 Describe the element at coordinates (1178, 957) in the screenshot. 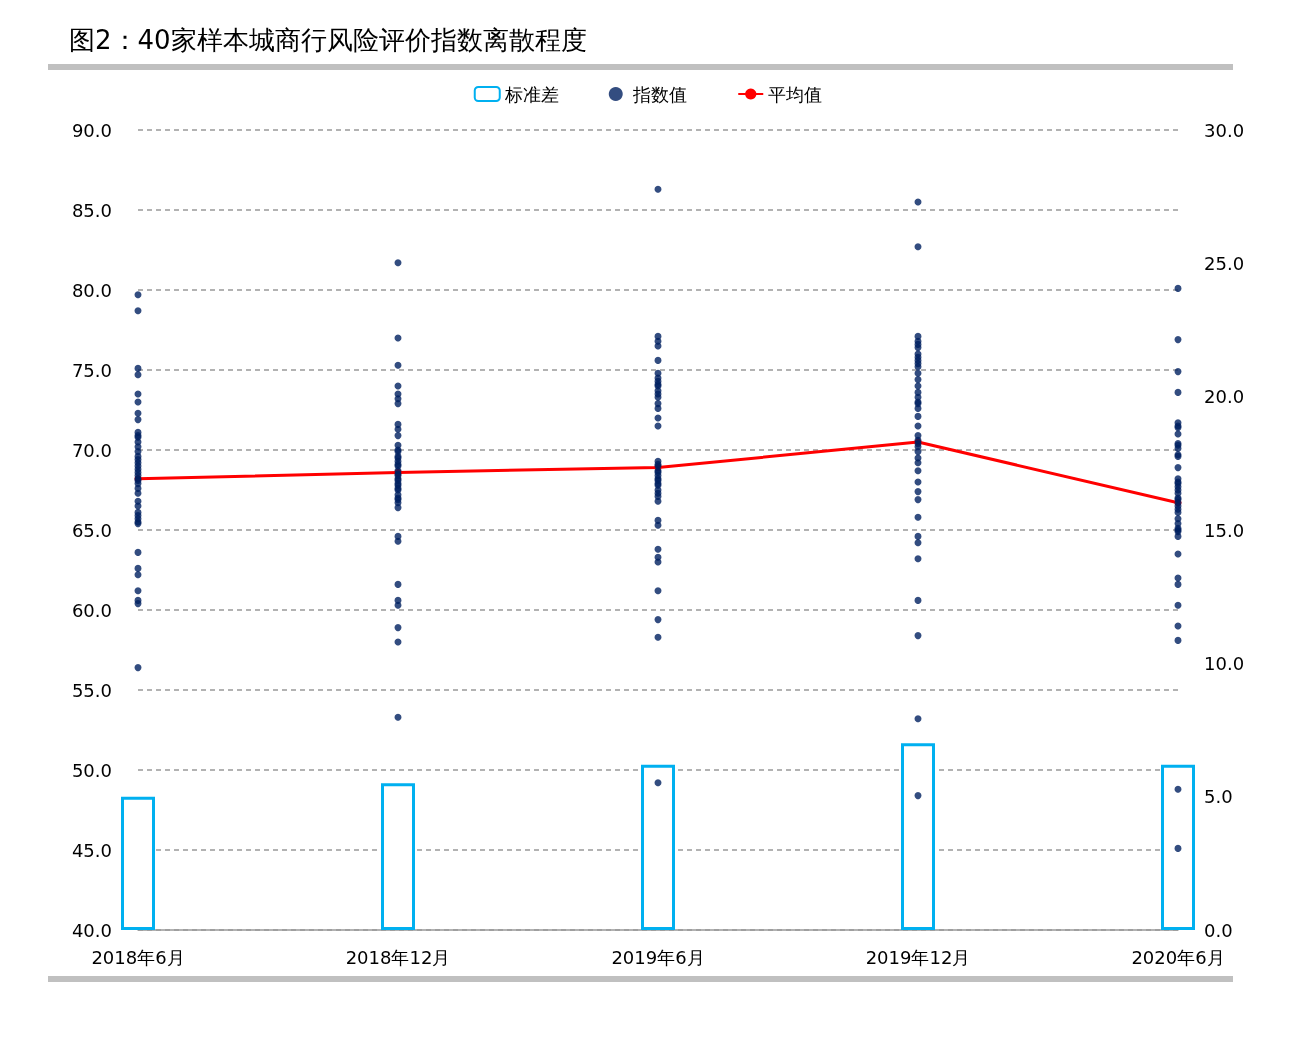

I see `x-tick-label: 2020年6月` at that location.